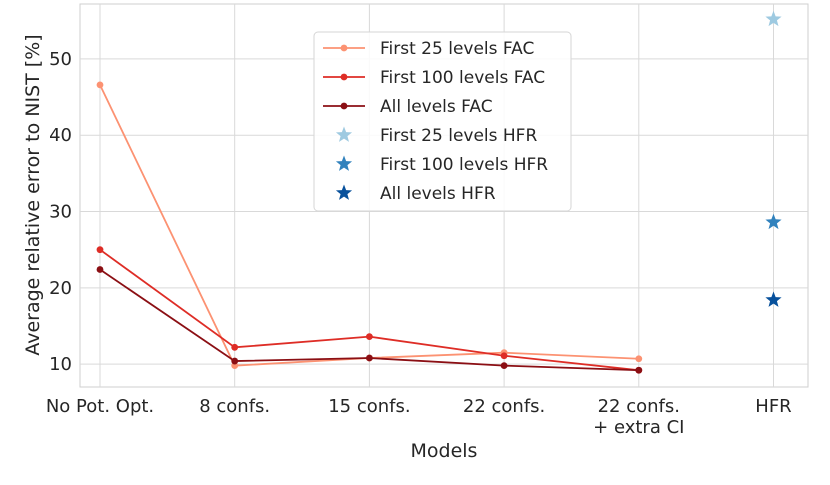  I want to click on x-tick-label: 15 confs., so click(369, 406).